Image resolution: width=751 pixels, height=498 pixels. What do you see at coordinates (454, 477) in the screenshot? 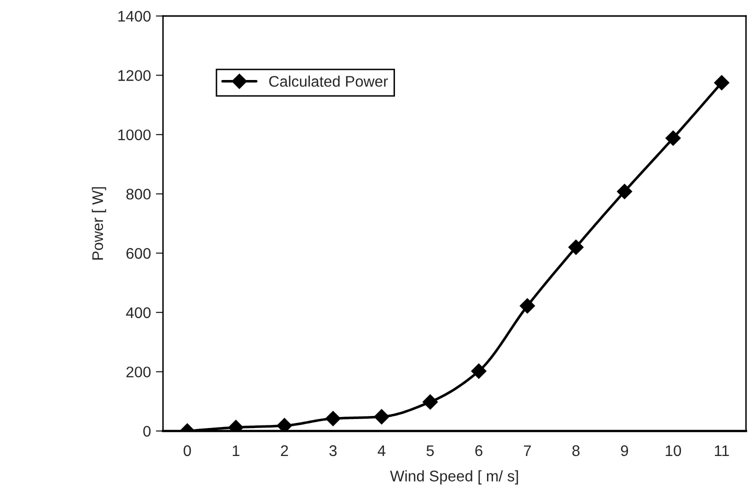
I see `x-axis-title: Wind Speed [ m/ s]` at bounding box center [454, 477].